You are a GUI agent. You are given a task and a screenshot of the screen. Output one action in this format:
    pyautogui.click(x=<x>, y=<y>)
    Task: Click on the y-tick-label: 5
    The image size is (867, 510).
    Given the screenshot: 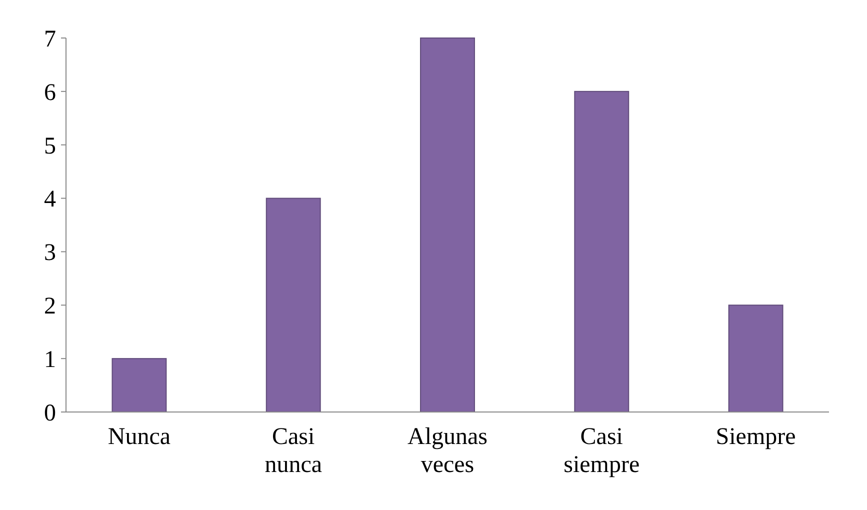 What is the action you would take?
    pyautogui.click(x=50, y=146)
    